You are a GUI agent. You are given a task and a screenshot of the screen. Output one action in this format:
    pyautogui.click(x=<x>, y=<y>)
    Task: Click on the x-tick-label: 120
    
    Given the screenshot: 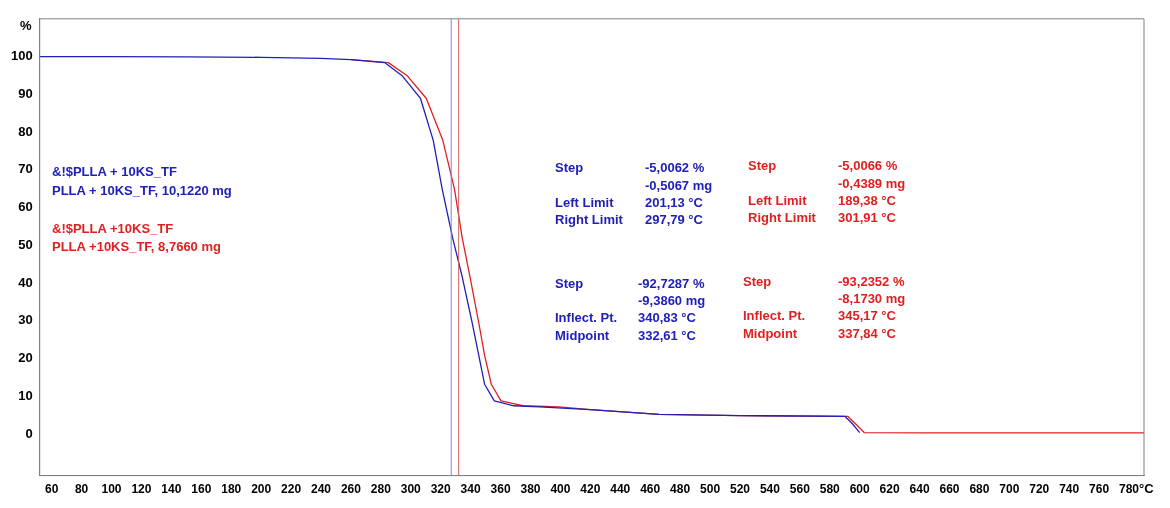 What is the action you would take?
    pyautogui.click(x=141, y=489)
    